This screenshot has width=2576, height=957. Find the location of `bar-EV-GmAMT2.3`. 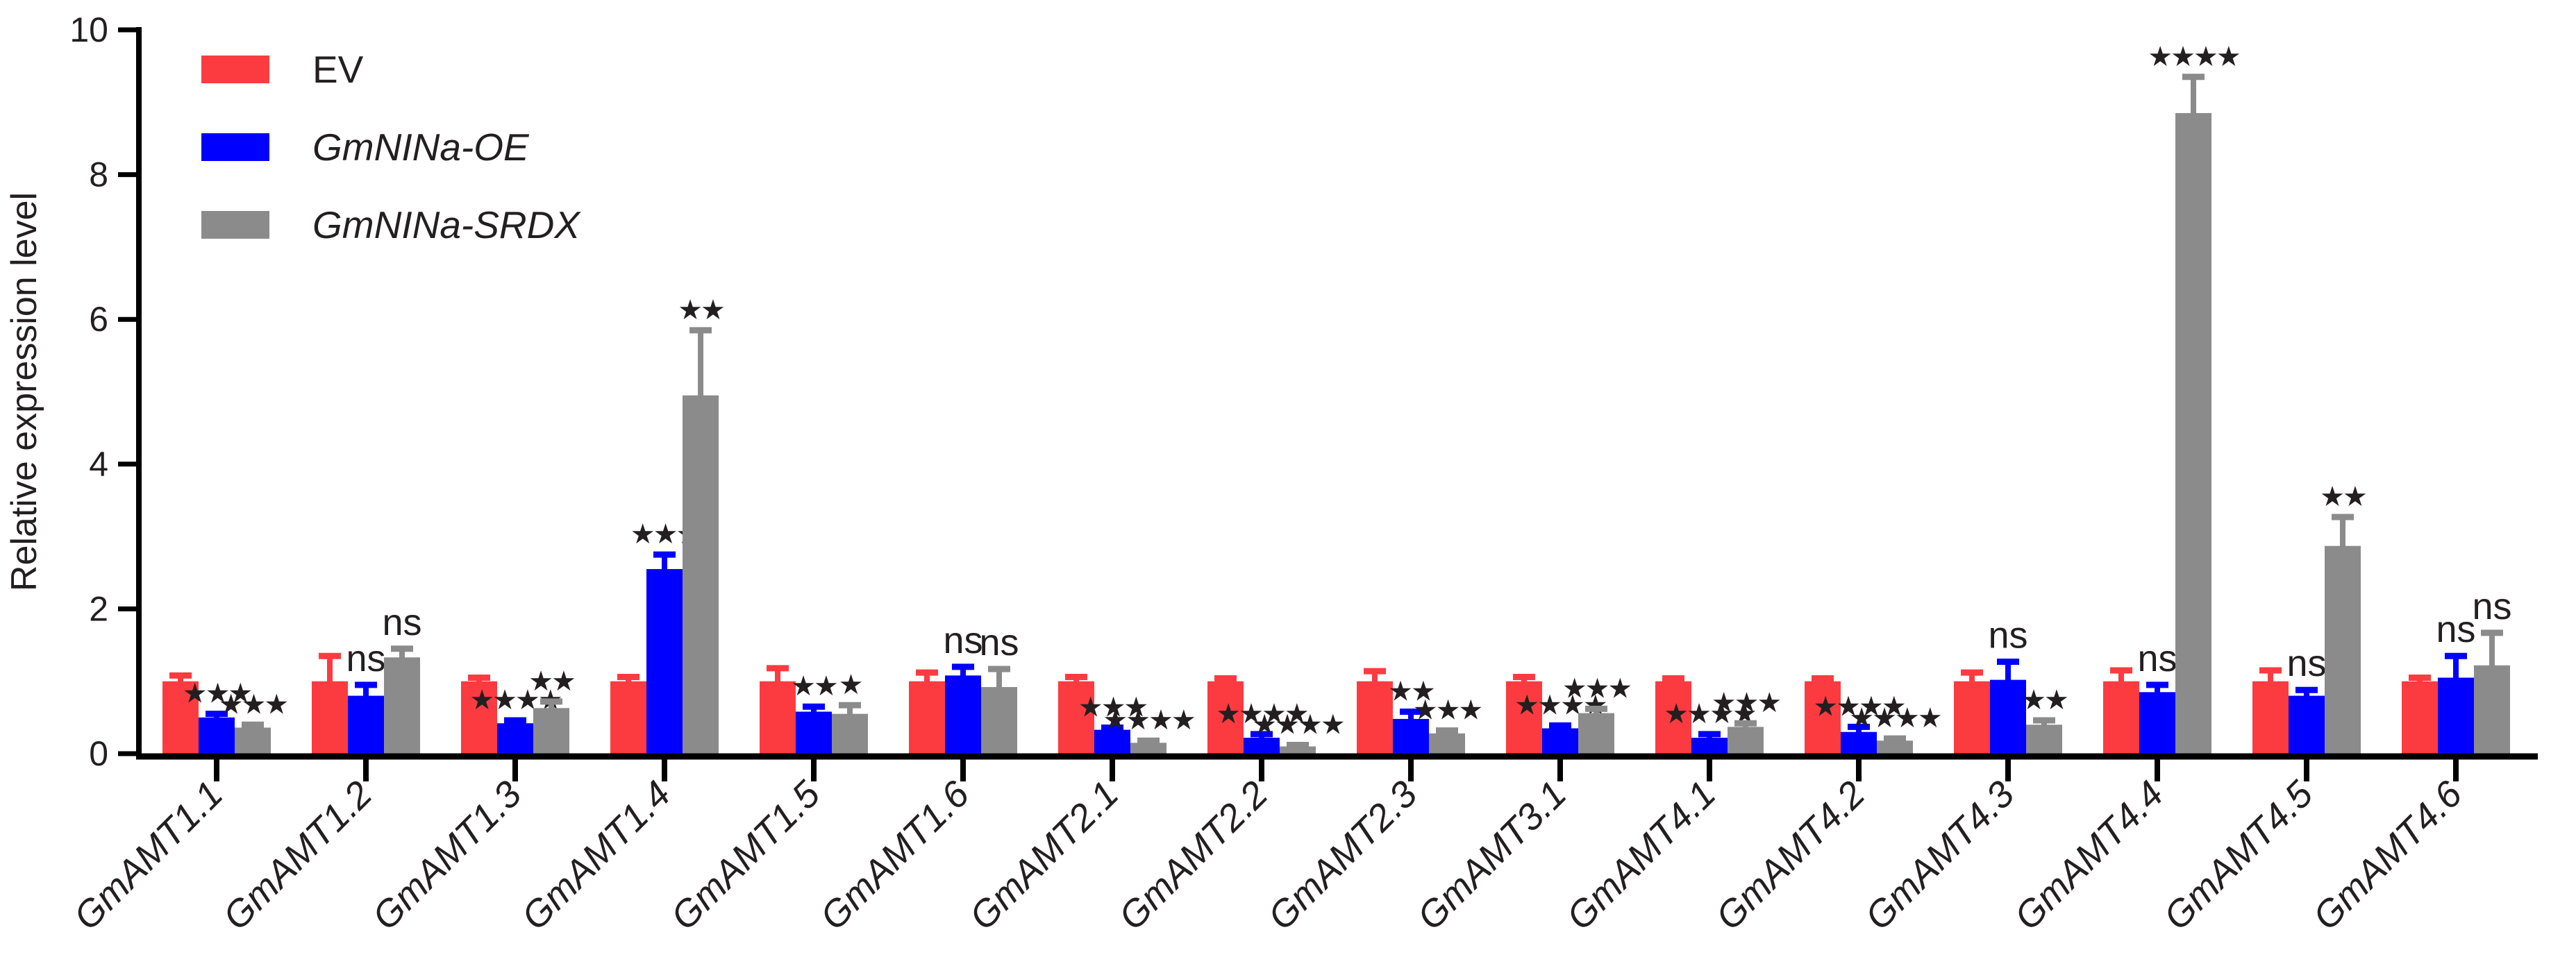

bar-EV-GmAMT2.3 is located at coordinates (1375, 717).